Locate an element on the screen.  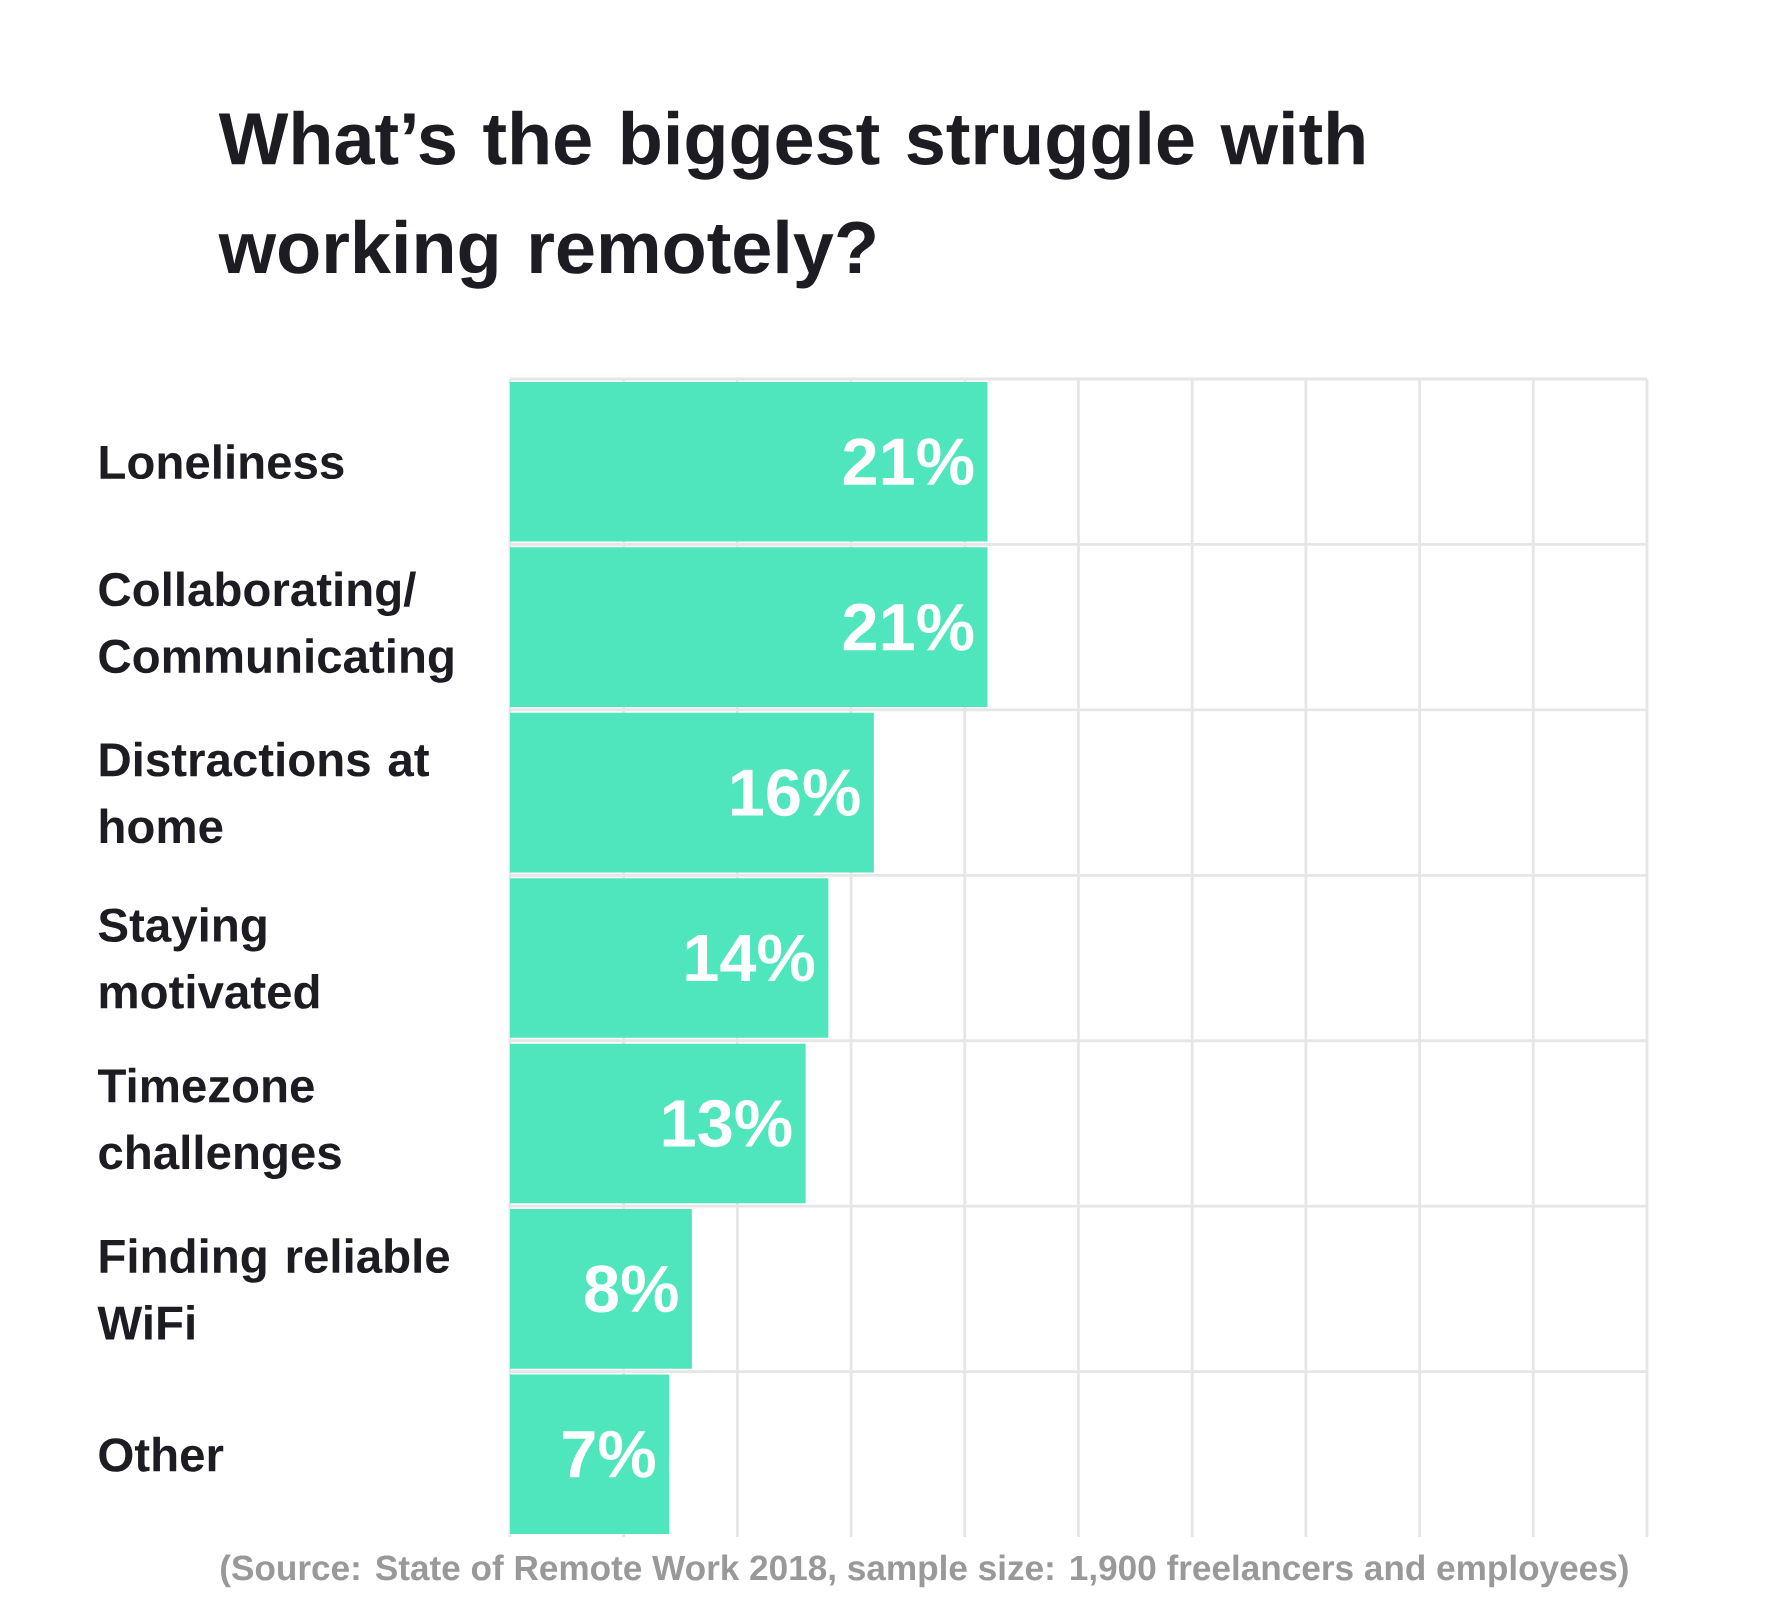
data-label: 16% is located at coordinates (795, 792).